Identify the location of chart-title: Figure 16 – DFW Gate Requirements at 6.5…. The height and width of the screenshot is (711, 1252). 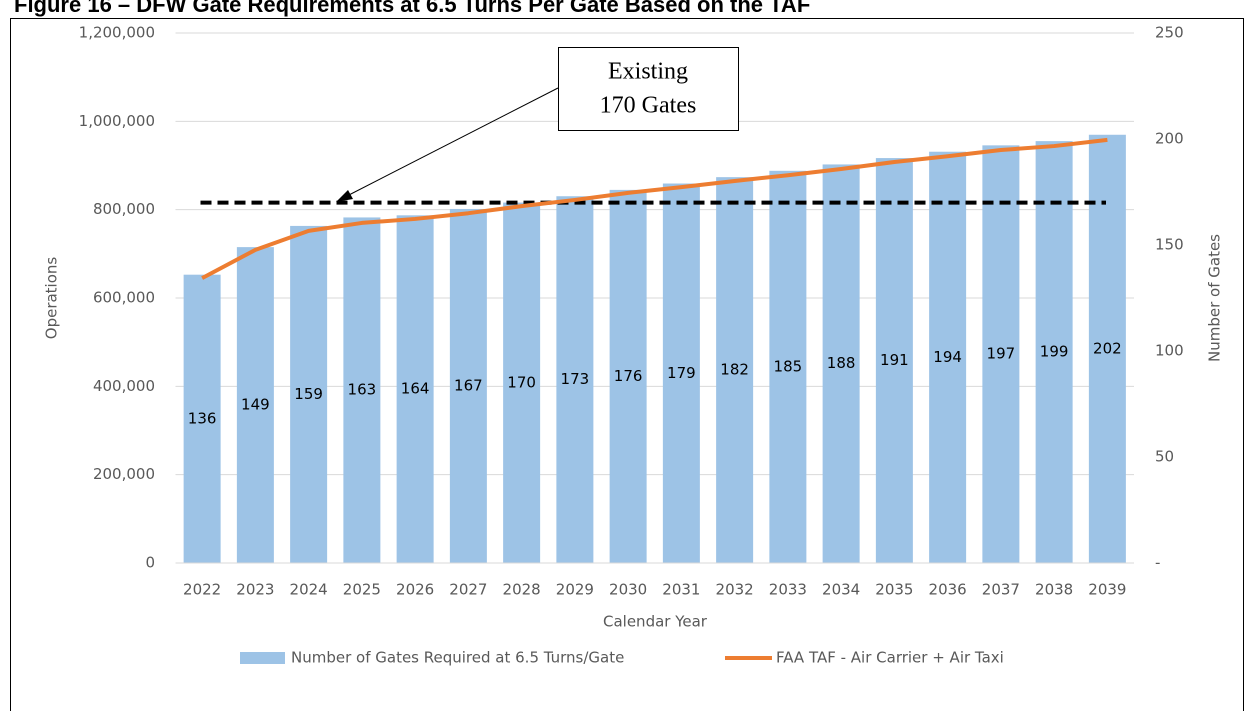
(412, 8).